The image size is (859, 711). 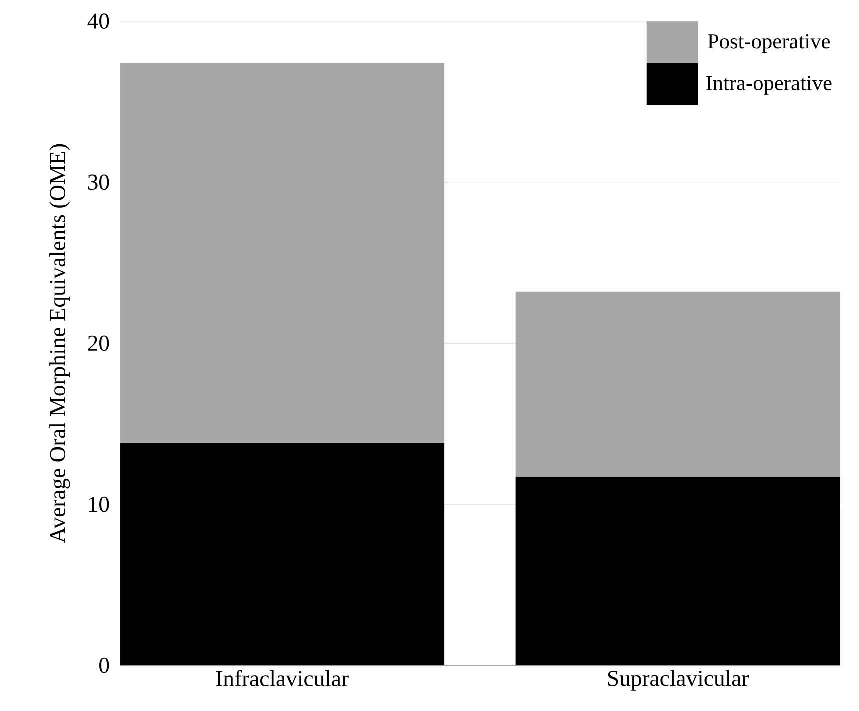 I want to click on y-tick-label: 0, so click(x=105, y=666).